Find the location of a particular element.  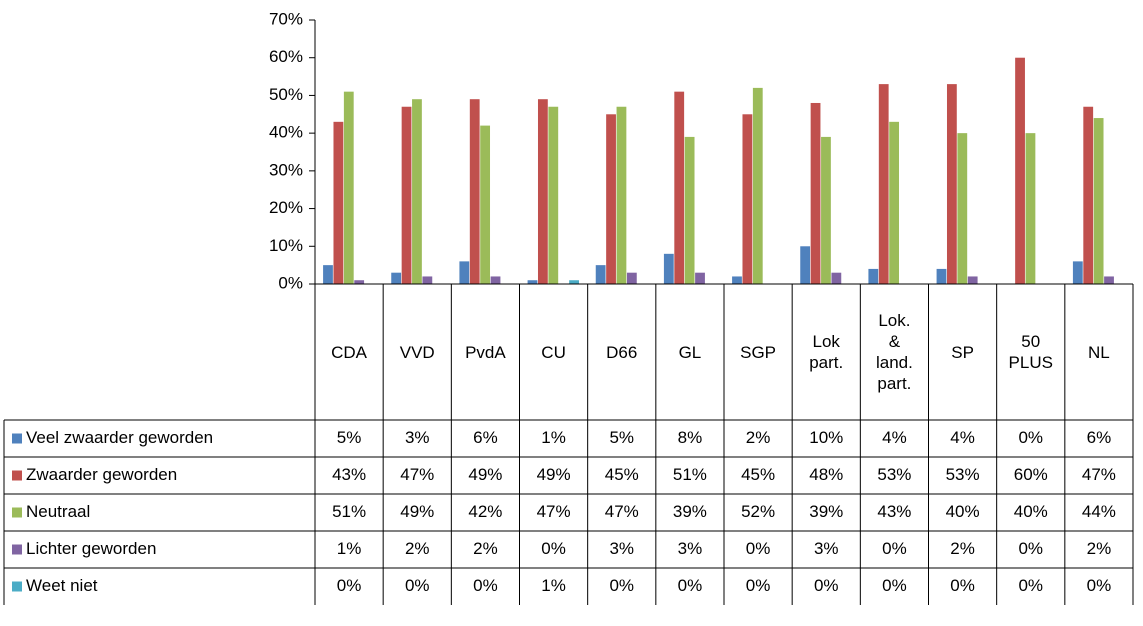

legend-label: Weet niet is located at coordinates (62, 585).